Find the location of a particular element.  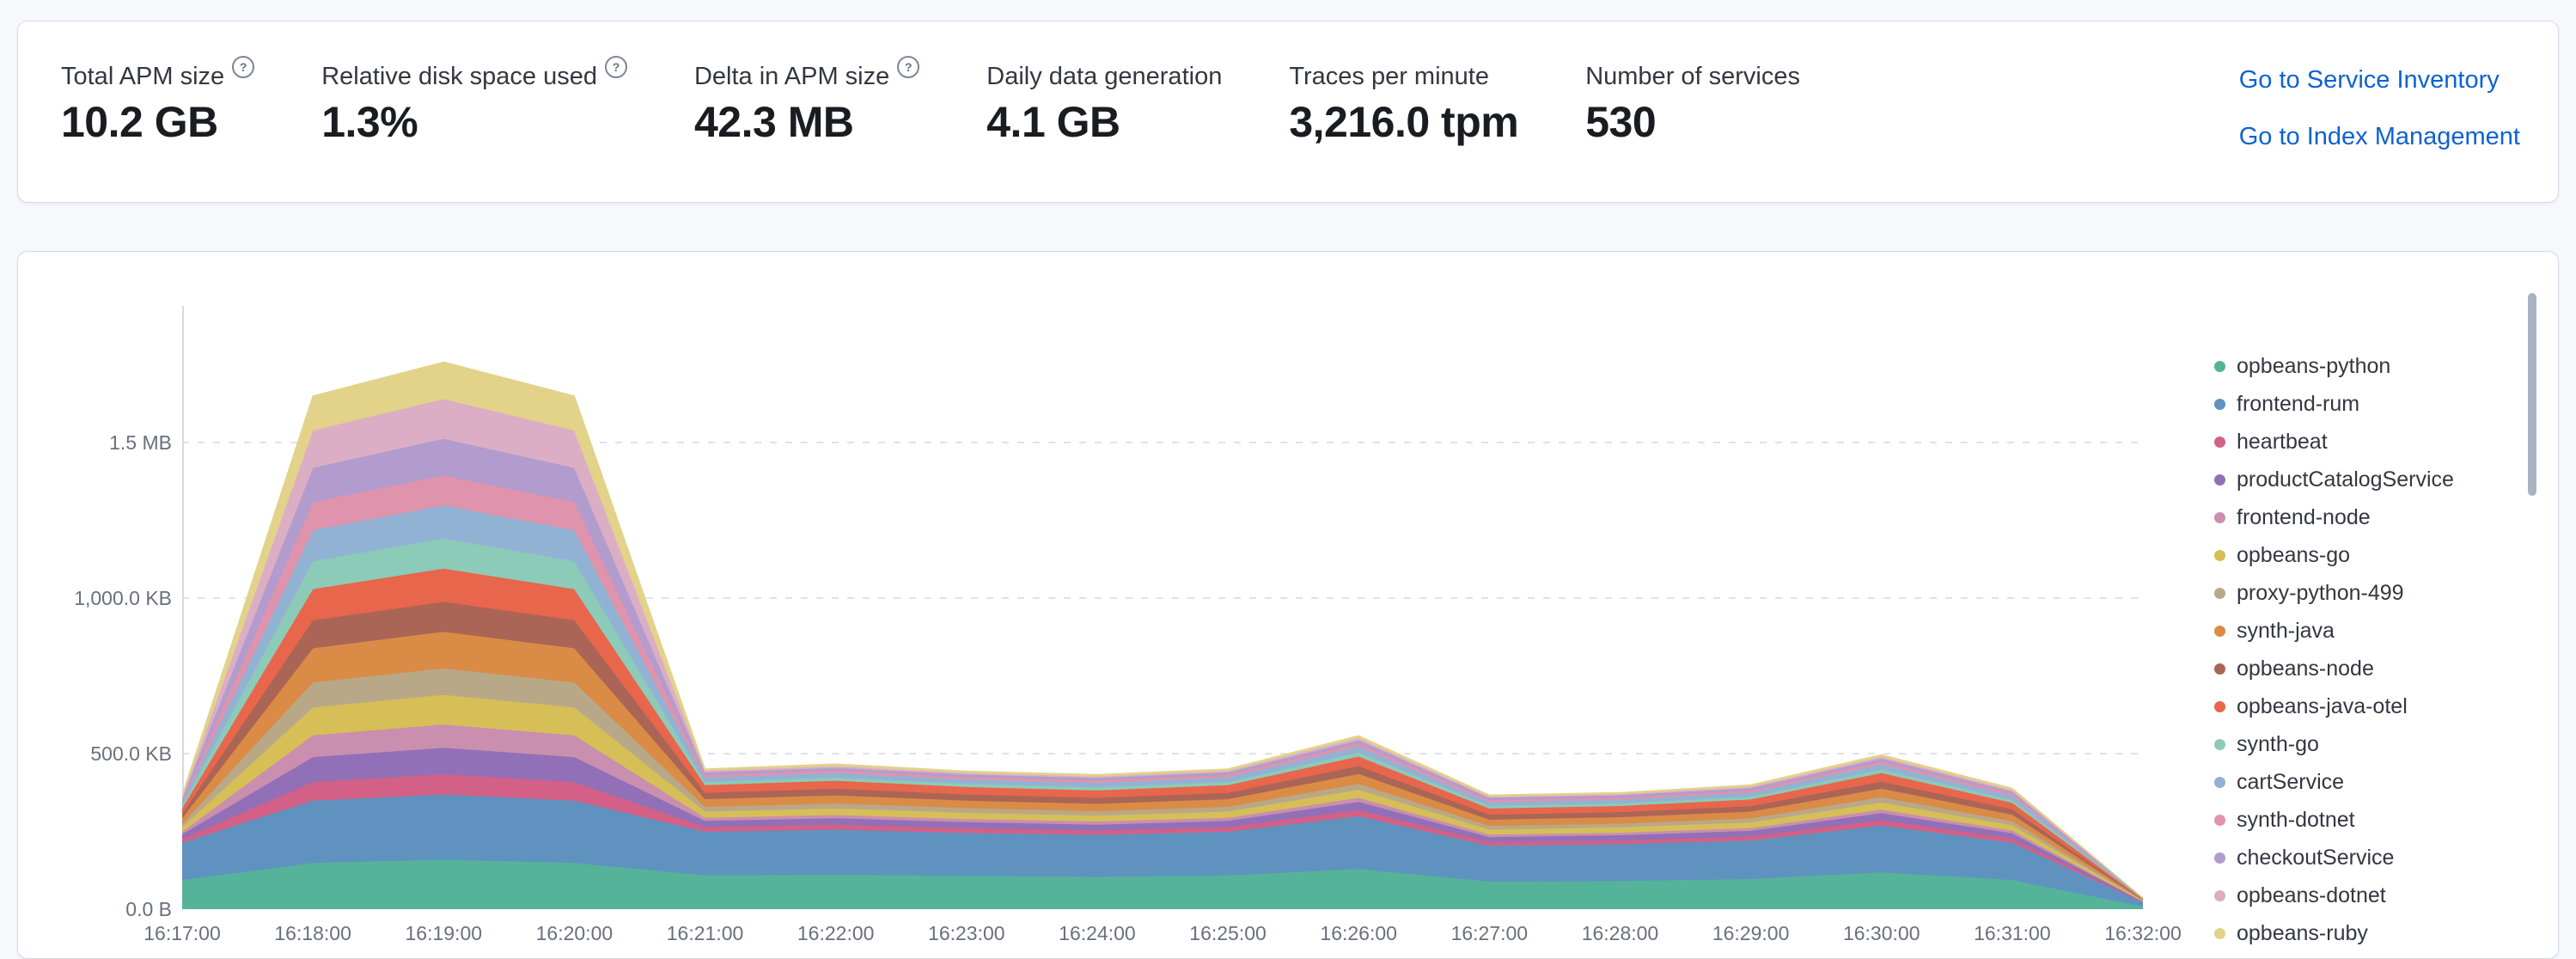

metric-label: Relative disk space used is located at coordinates (459, 76).